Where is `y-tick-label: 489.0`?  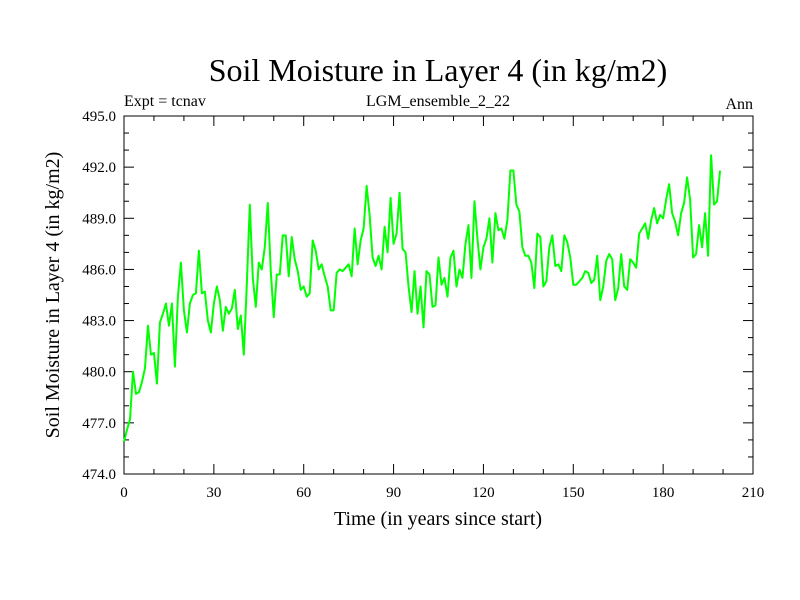 y-tick-label: 489.0 is located at coordinates (99, 219).